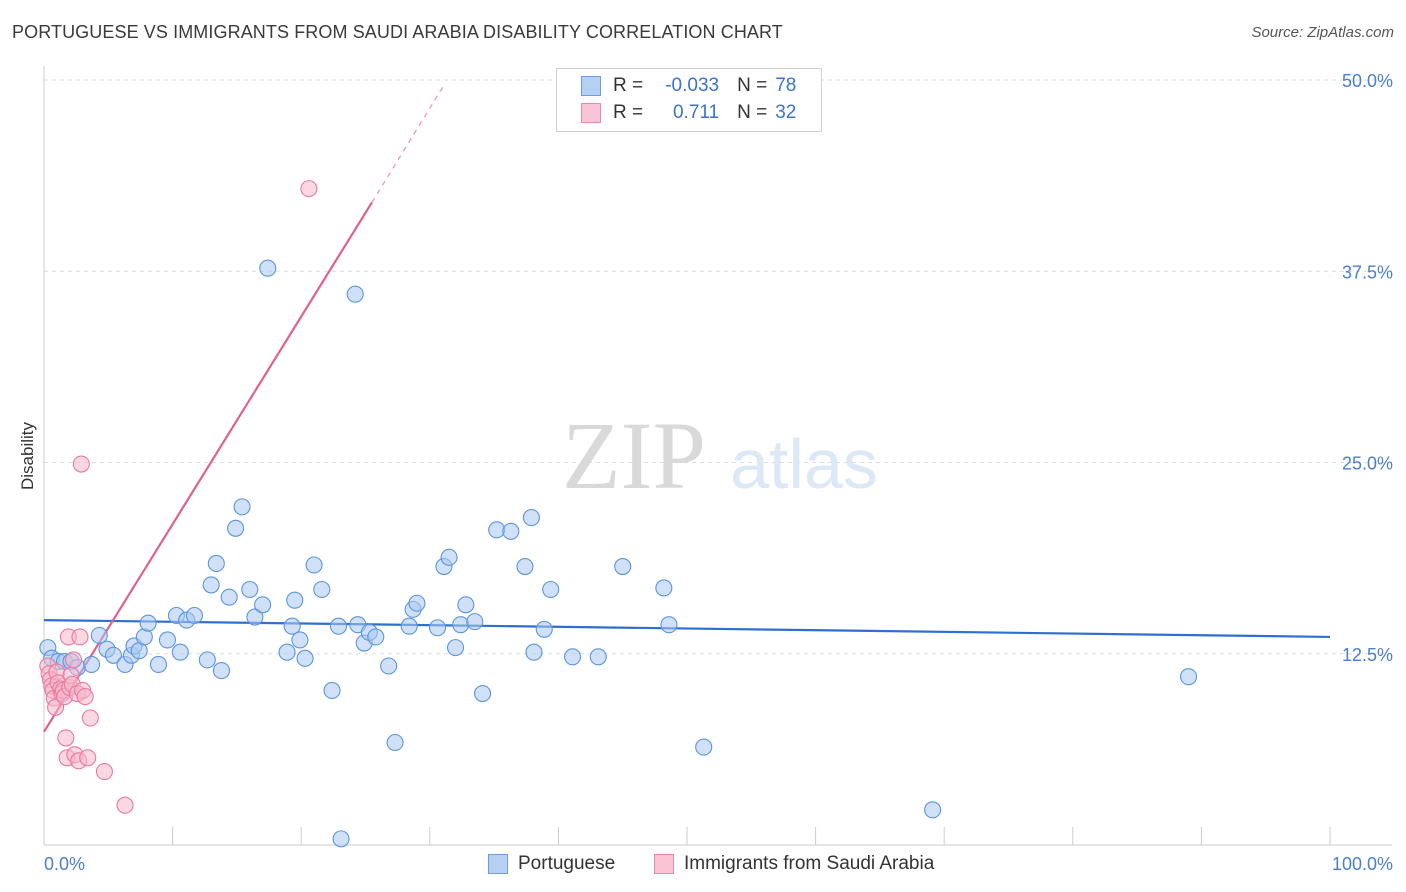  What do you see at coordinates (696, 112) in the screenshot?
I see `legend-r-value: 0.711` at bounding box center [696, 112].